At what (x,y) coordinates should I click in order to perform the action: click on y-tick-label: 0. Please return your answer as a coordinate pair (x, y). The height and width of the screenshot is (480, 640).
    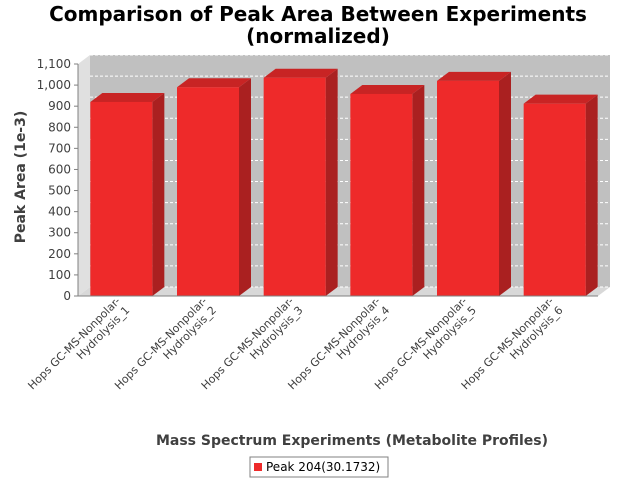
    Looking at the image, I should click on (67, 296).